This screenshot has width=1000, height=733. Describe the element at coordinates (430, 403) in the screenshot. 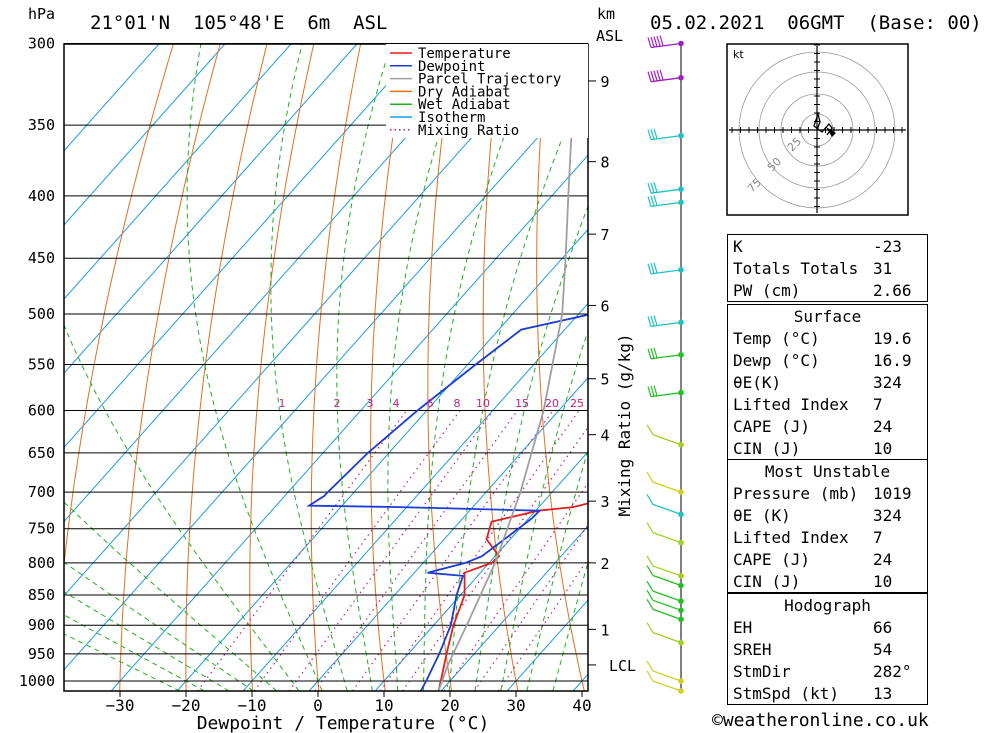

I see `mixing-ratio-label: 6` at that location.